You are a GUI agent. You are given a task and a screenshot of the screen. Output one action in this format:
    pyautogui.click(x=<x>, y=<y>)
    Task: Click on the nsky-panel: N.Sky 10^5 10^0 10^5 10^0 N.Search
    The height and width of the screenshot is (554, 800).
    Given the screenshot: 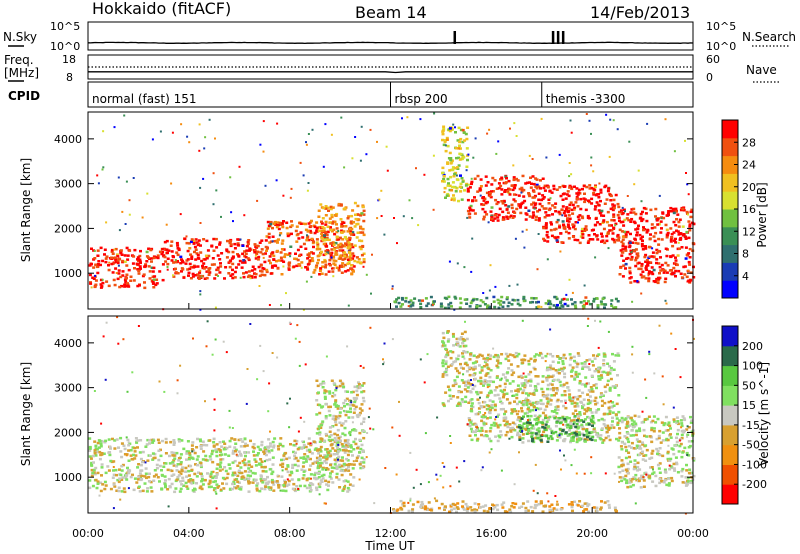 What is the action you would take?
    pyautogui.click(x=399, y=36)
    